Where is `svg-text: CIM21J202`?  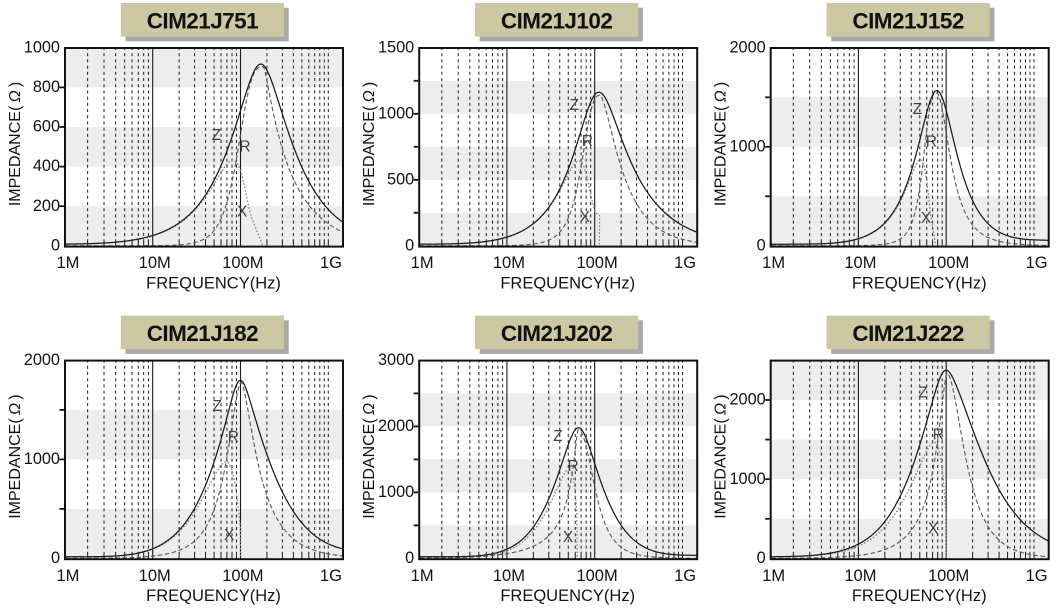 svg-text: CIM21J202 is located at coordinates (556, 333).